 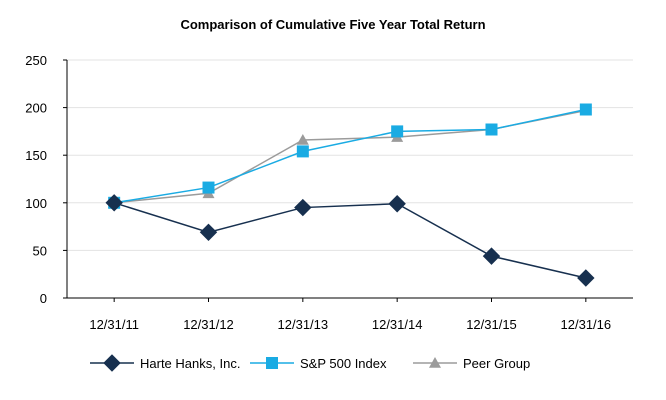 I want to click on y-tick-label: 0, so click(x=43, y=298).